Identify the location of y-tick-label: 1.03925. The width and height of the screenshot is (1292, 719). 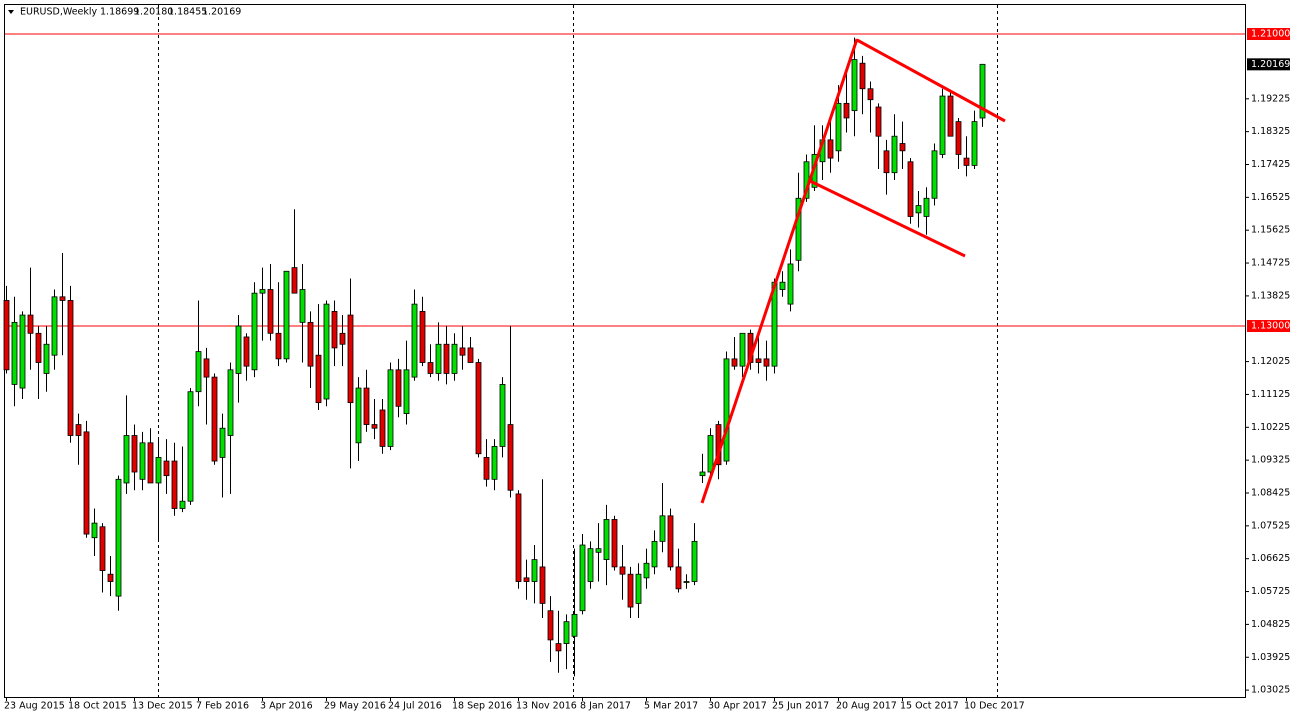
(1270, 657).